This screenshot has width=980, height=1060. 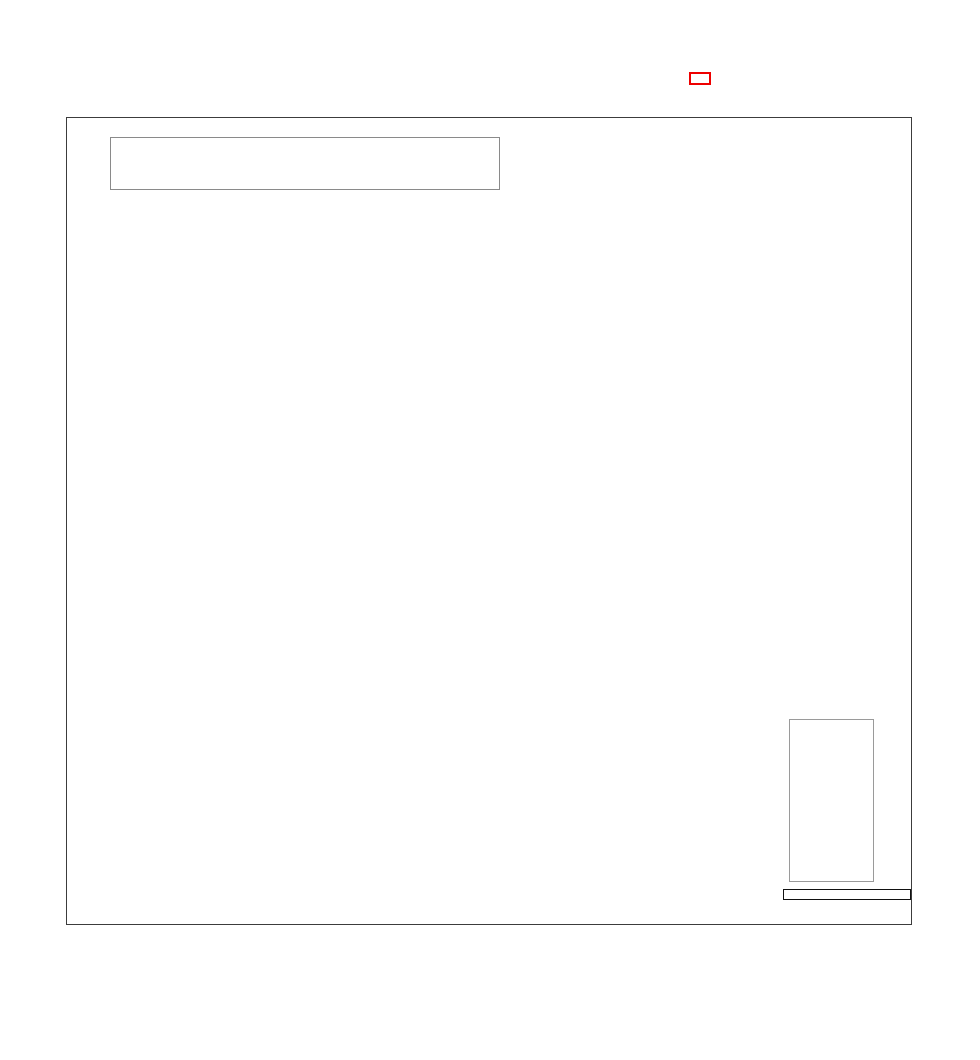 I want to click on longitude-axis-labels, so click(x=490, y=942).